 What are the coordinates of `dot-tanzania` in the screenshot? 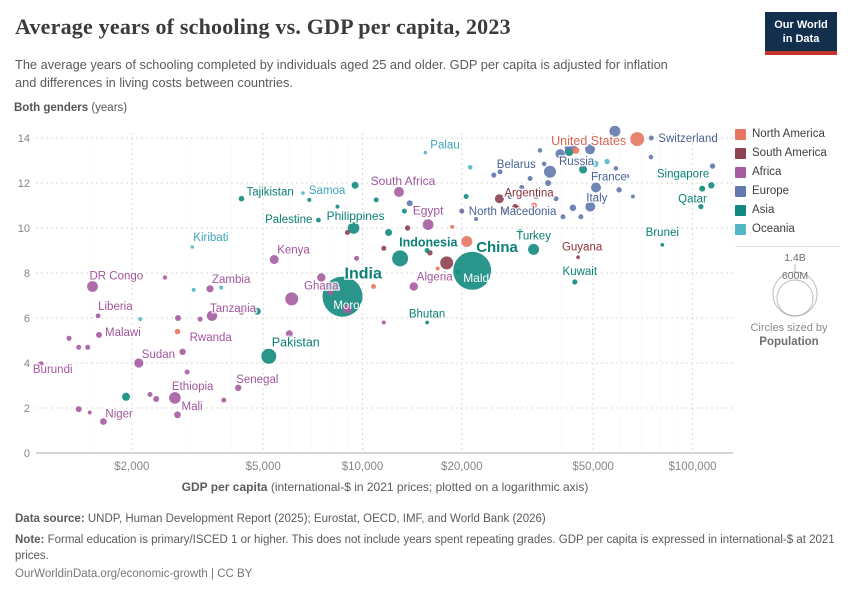 It's located at (212, 315).